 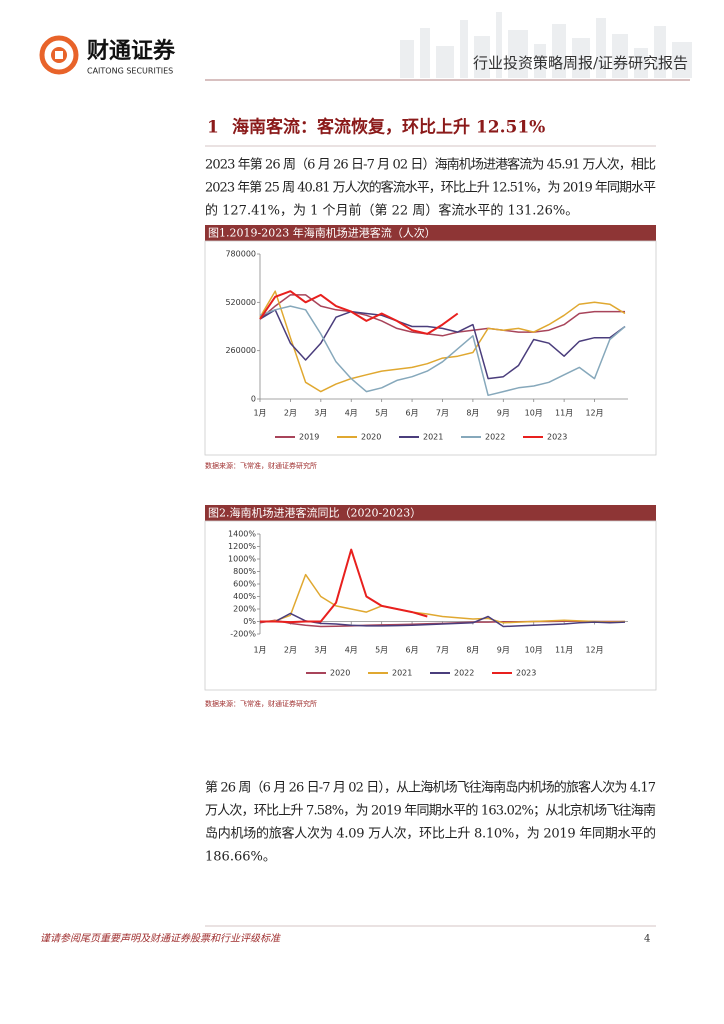 I want to click on y-tick-label: 200%, so click(x=244, y=609).